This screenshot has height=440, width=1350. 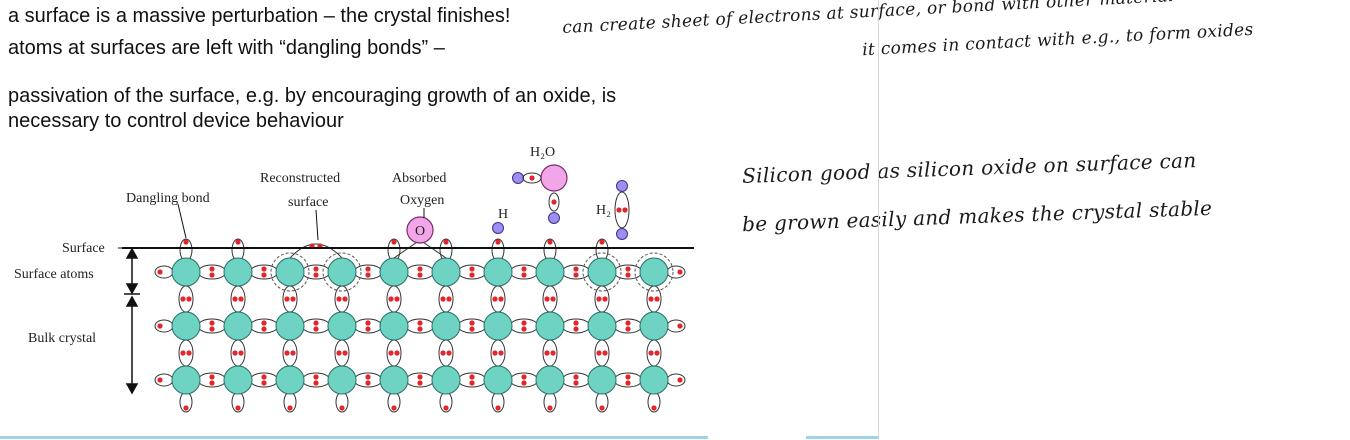 I want to click on reconstructed-bond, so click(x=316, y=251).